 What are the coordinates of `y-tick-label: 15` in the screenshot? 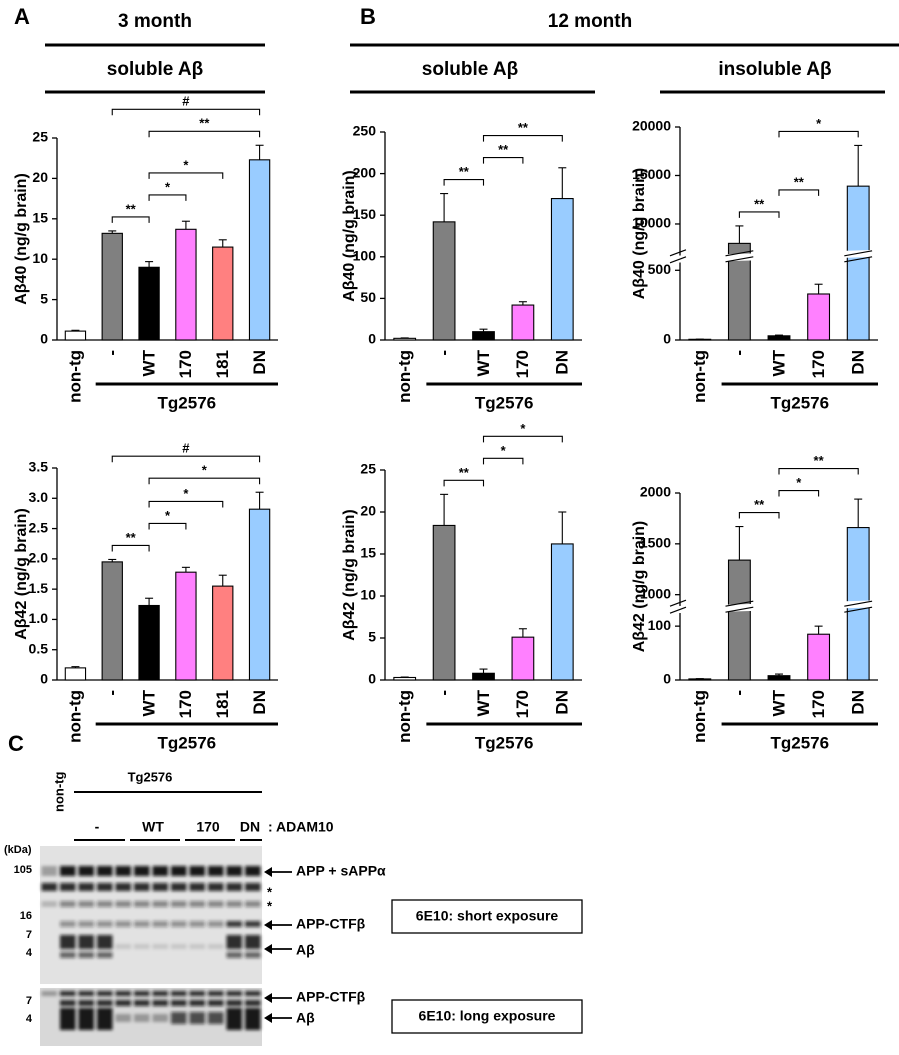 It's located at (368, 553).